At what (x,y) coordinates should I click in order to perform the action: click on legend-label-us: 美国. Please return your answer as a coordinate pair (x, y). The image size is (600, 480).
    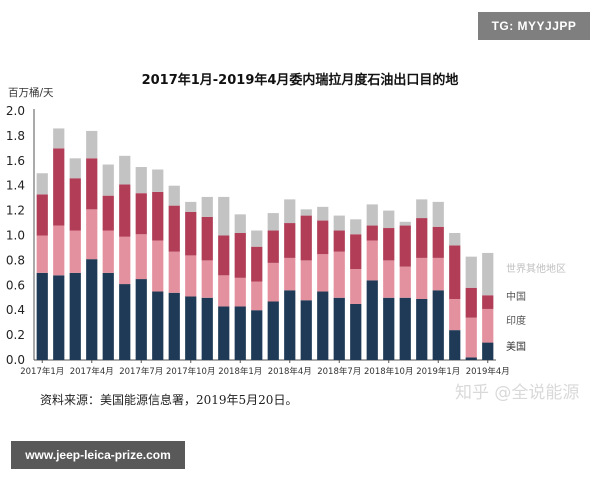
    Looking at the image, I should click on (516, 346).